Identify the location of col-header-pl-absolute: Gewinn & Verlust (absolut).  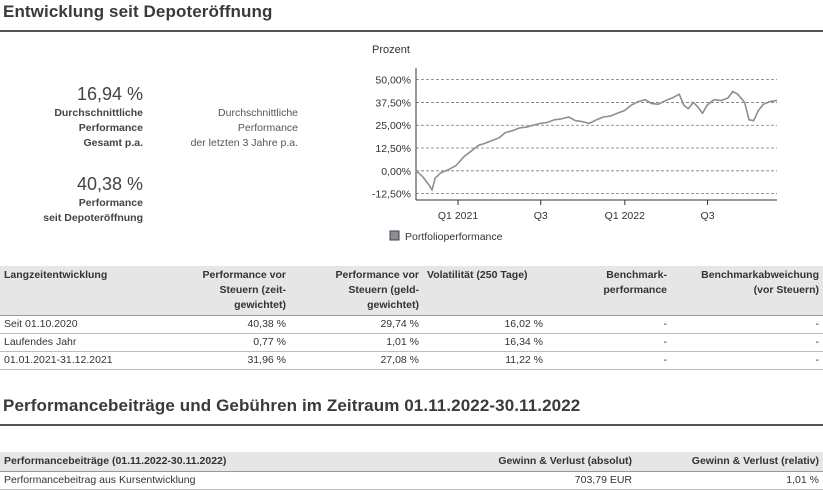
(533, 462).